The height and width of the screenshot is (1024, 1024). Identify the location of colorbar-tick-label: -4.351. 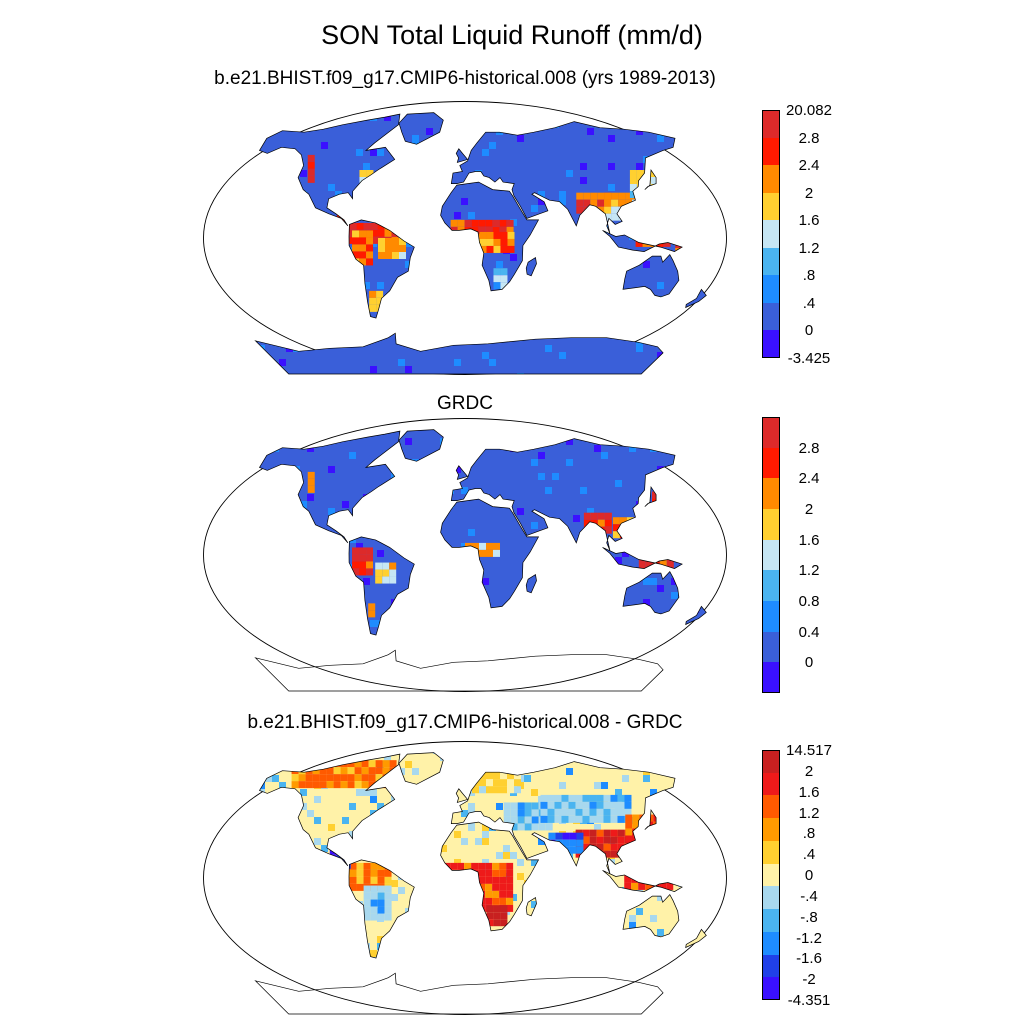
(809, 1000).